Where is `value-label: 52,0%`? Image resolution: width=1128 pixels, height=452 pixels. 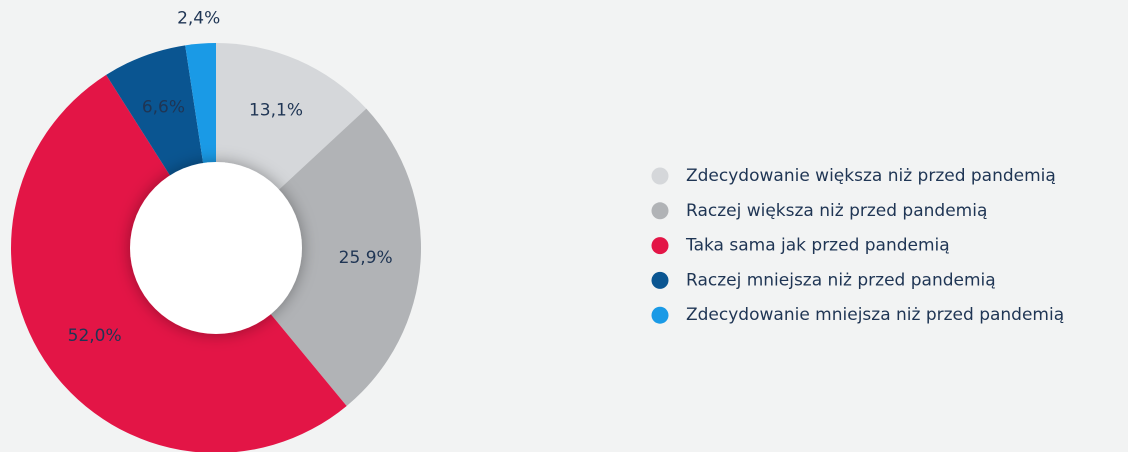
value-label: 52,0% is located at coordinates (95, 336).